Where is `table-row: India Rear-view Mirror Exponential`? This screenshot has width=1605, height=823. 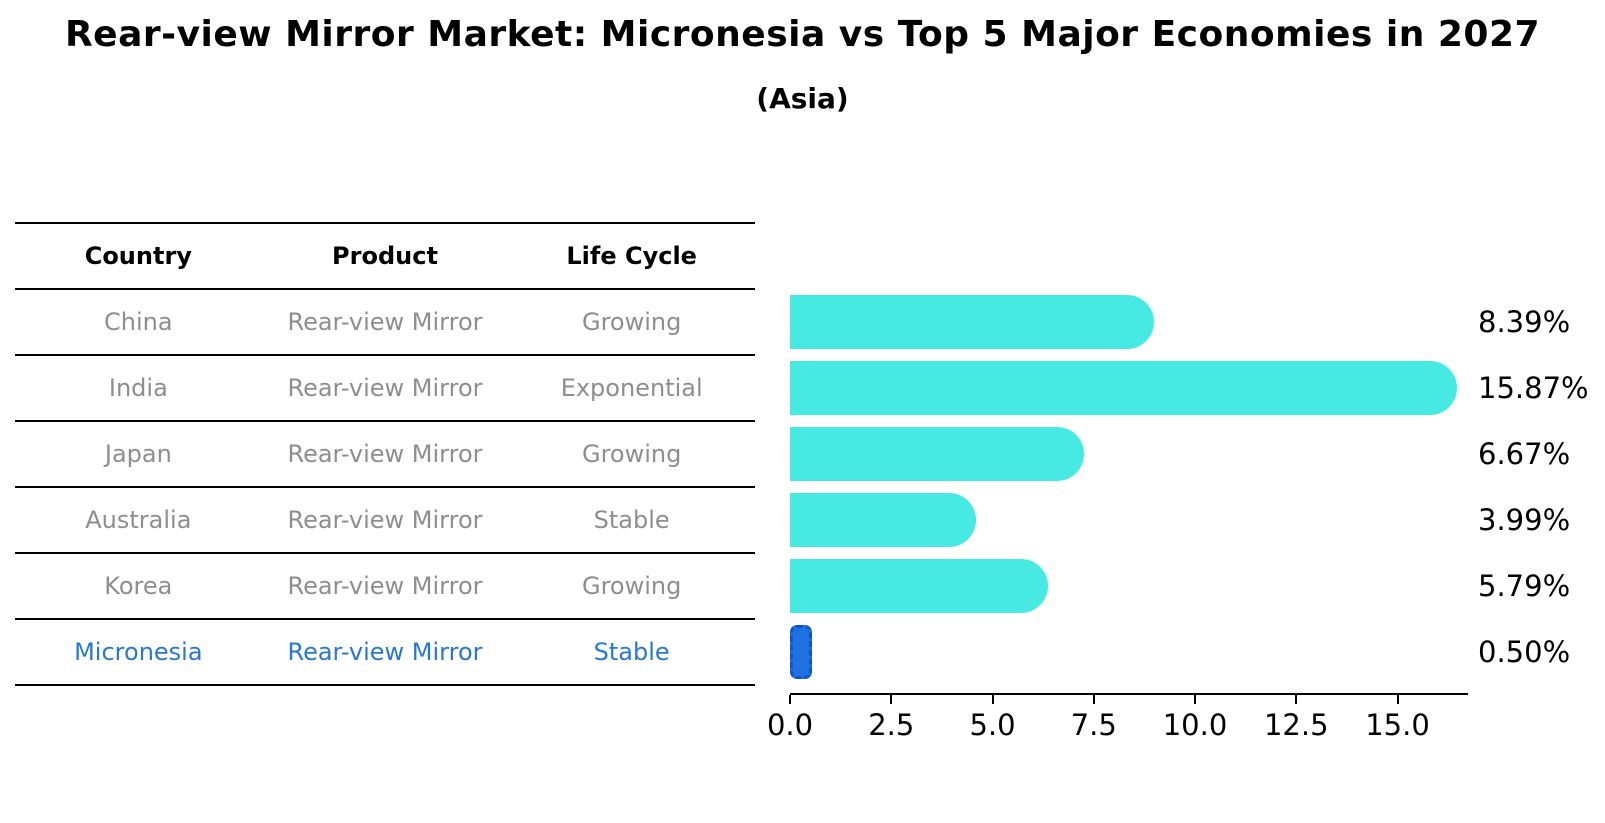 table-row: India Rear-view Mirror Exponential is located at coordinates (385, 389).